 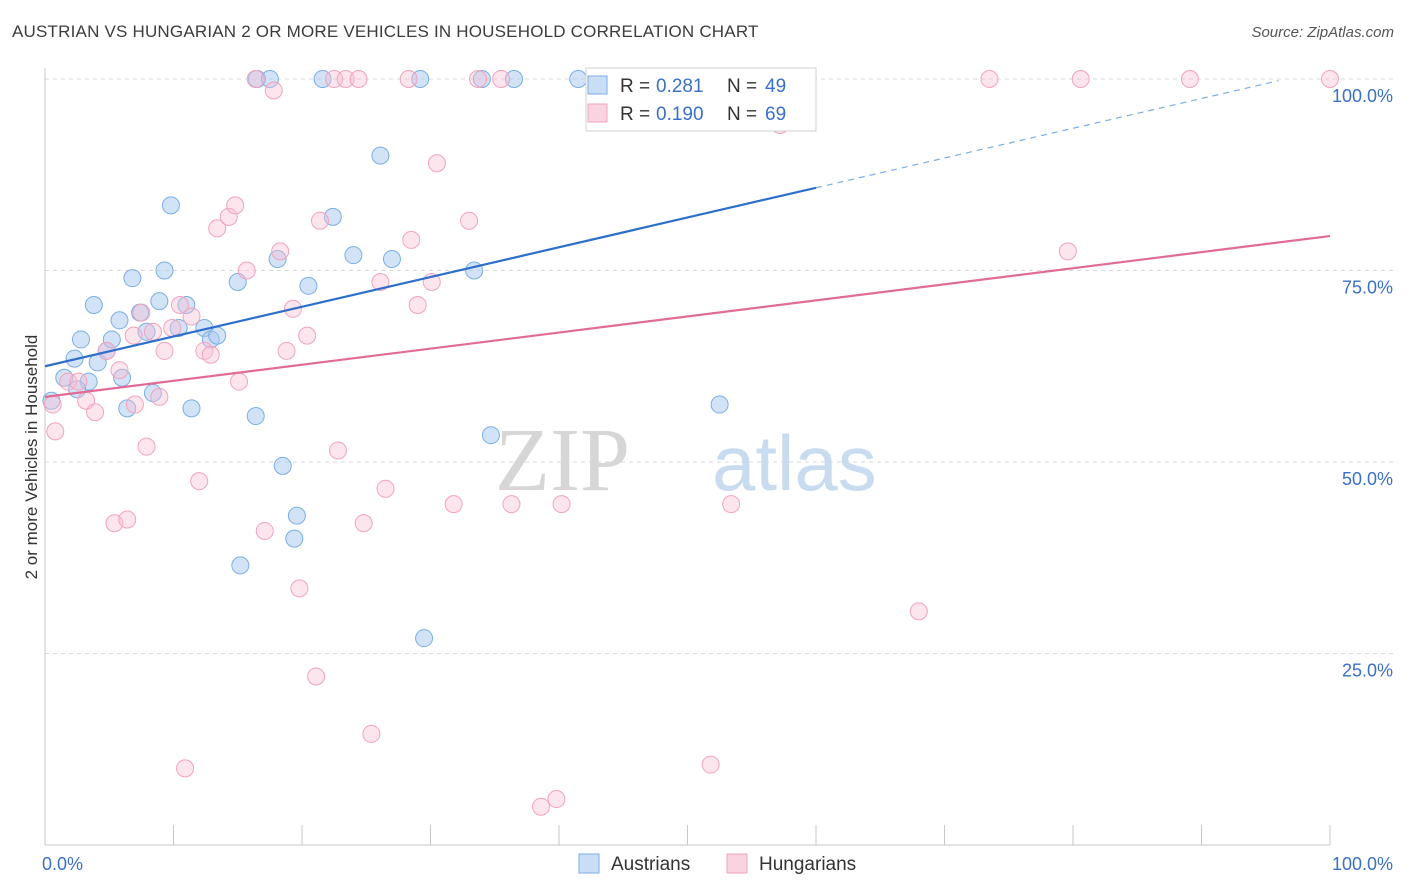 What do you see at coordinates (680, 86) in the screenshot?
I see `r-value: 0.281` at bounding box center [680, 86].